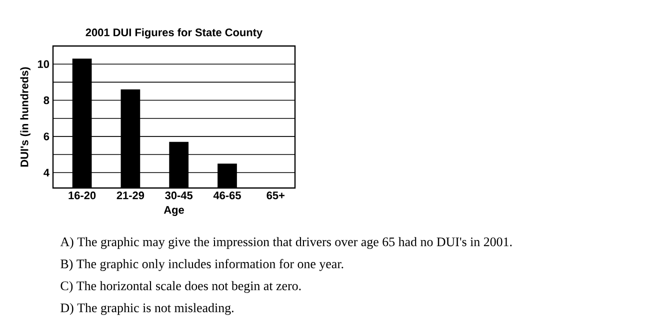 This screenshot has width=650, height=320. What do you see at coordinates (44, 64) in the screenshot?
I see `y-tick-label: 10` at bounding box center [44, 64].